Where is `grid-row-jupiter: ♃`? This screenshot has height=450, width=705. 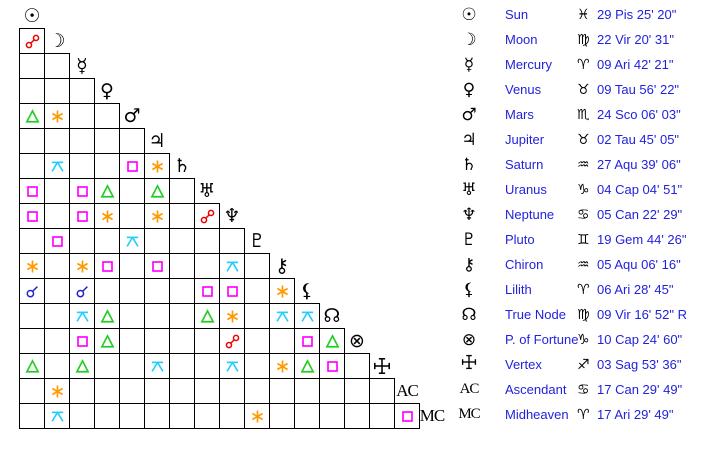 grid-row-jupiter: ♃ is located at coordinates (232, 141).